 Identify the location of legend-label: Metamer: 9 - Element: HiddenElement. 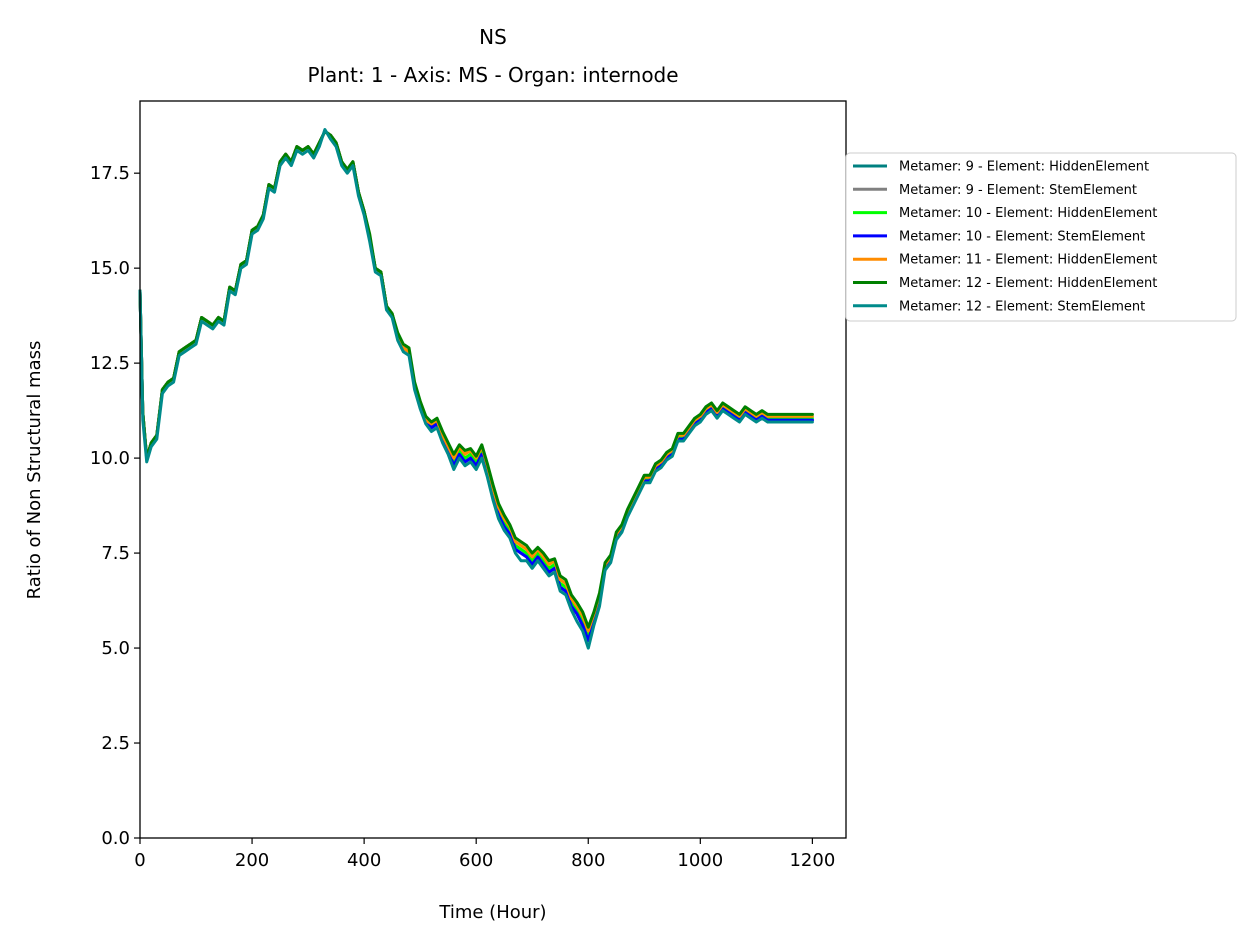
(1024, 167).